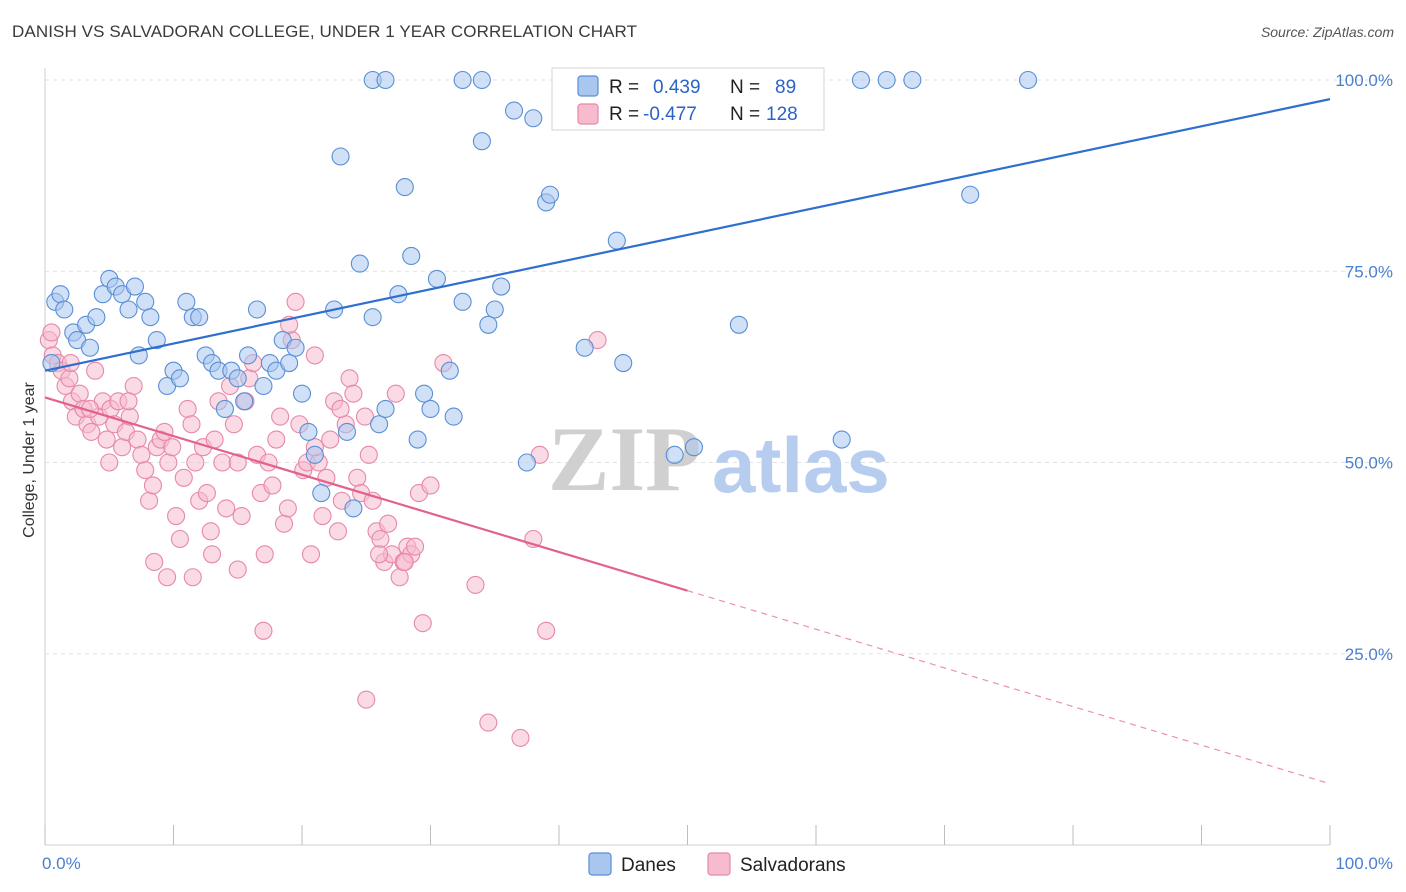  What do you see at coordinates (717, 864) in the screenshot?
I see `bottom-legend: Danes Salvadorans` at bounding box center [717, 864].